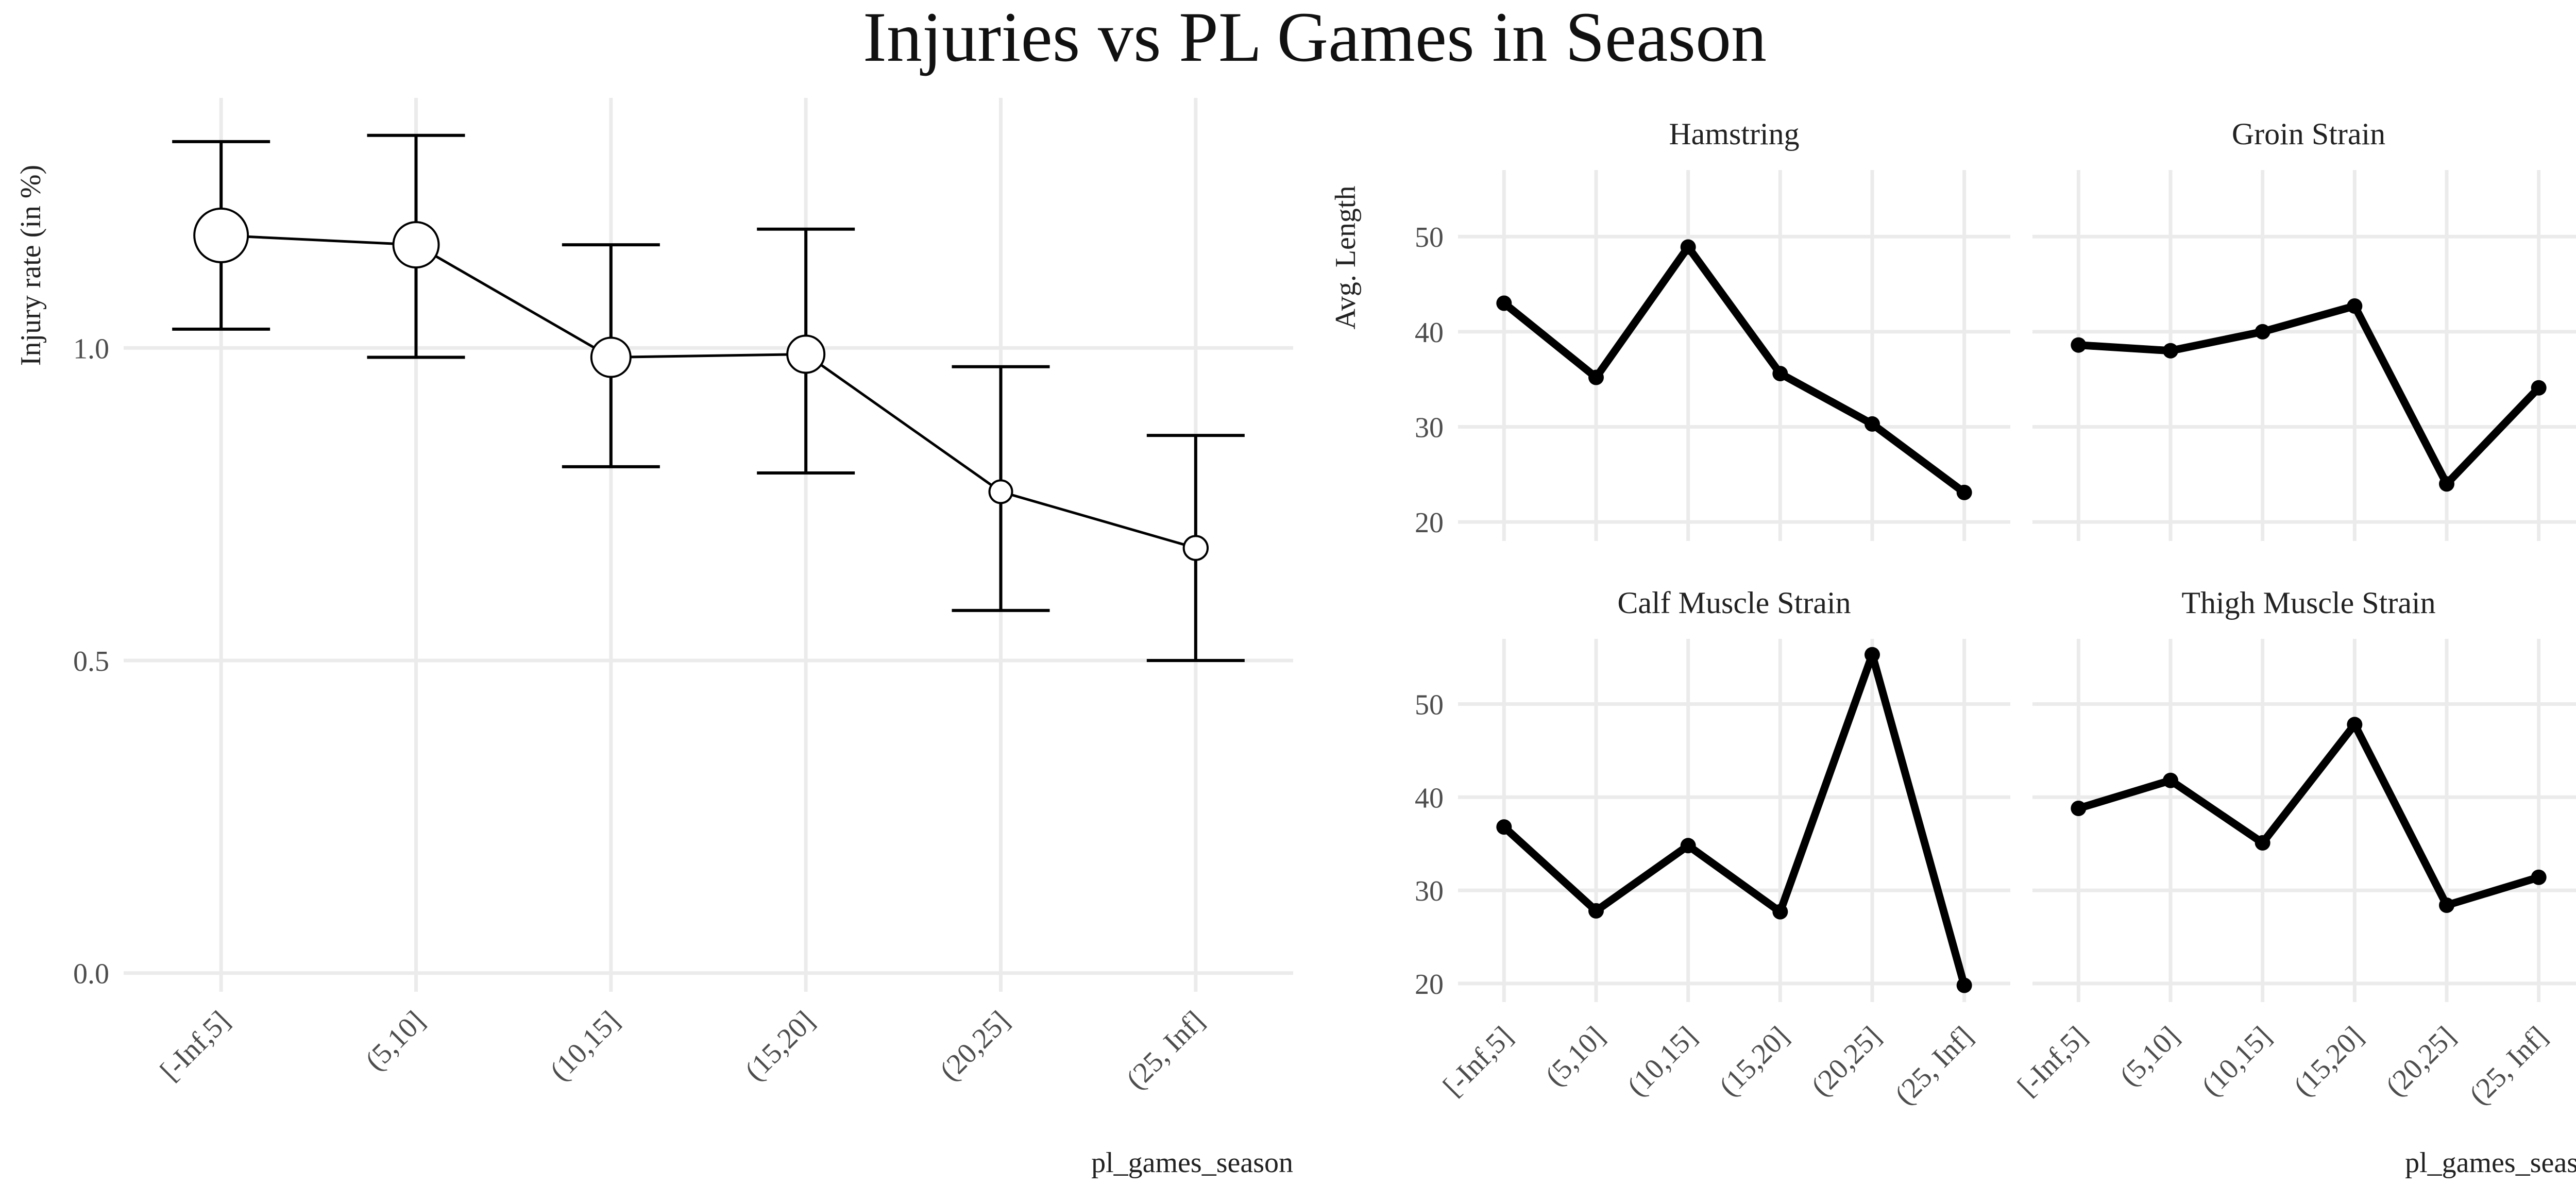 Image resolution: width=2576 pixels, height=1202 pixels. What do you see at coordinates (91, 349) in the screenshot?
I see `y-tick-label: 1.0` at bounding box center [91, 349].